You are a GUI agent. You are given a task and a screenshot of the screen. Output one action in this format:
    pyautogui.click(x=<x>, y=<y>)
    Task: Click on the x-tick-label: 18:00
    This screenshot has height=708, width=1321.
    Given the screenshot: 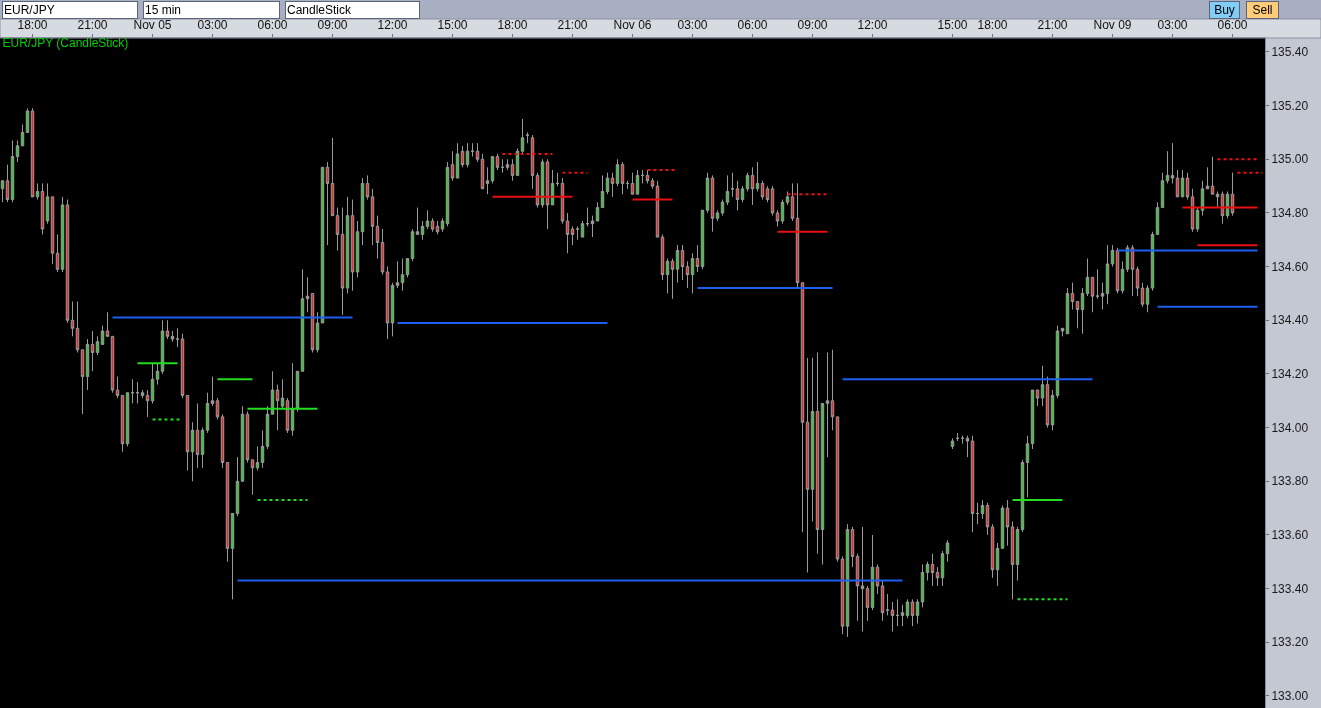 What is the action you would take?
    pyautogui.click(x=512, y=25)
    